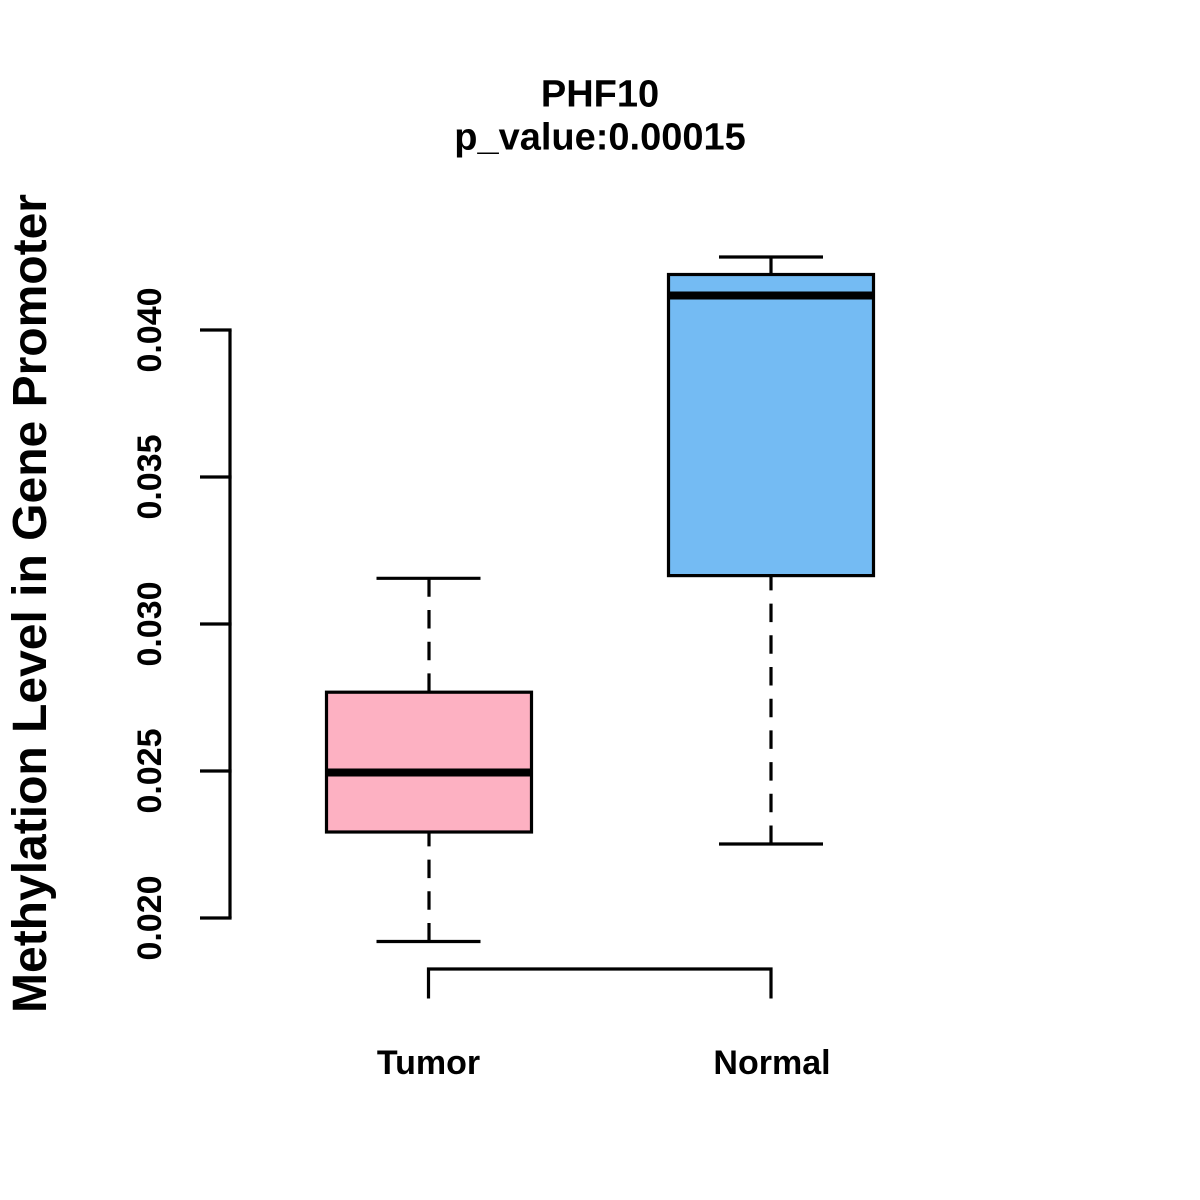  Describe the element at coordinates (771, 1063) in the screenshot. I see `svg-text: Normal` at that location.